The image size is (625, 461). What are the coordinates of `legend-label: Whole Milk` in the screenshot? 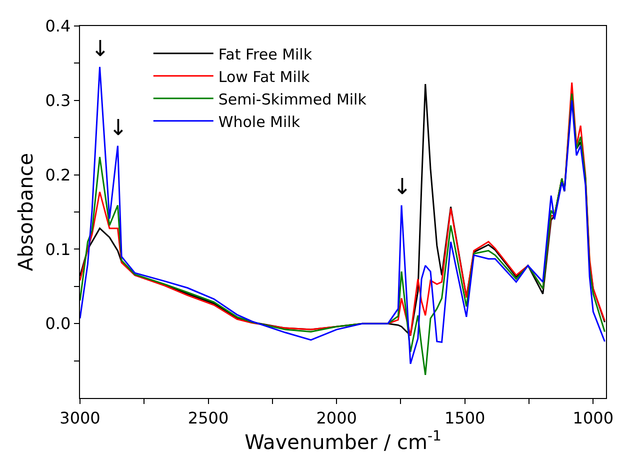 It's located at (259, 121).